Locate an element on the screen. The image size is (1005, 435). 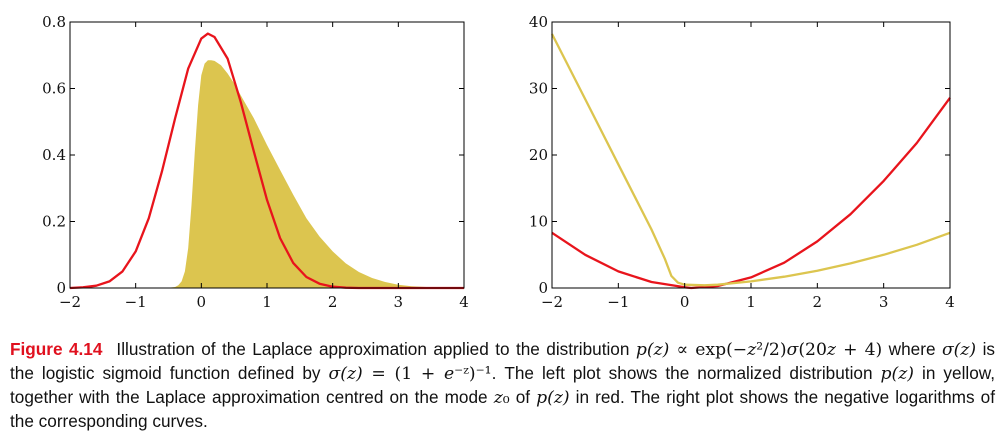
y-tick-label: 40 is located at coordinates (538, 22).